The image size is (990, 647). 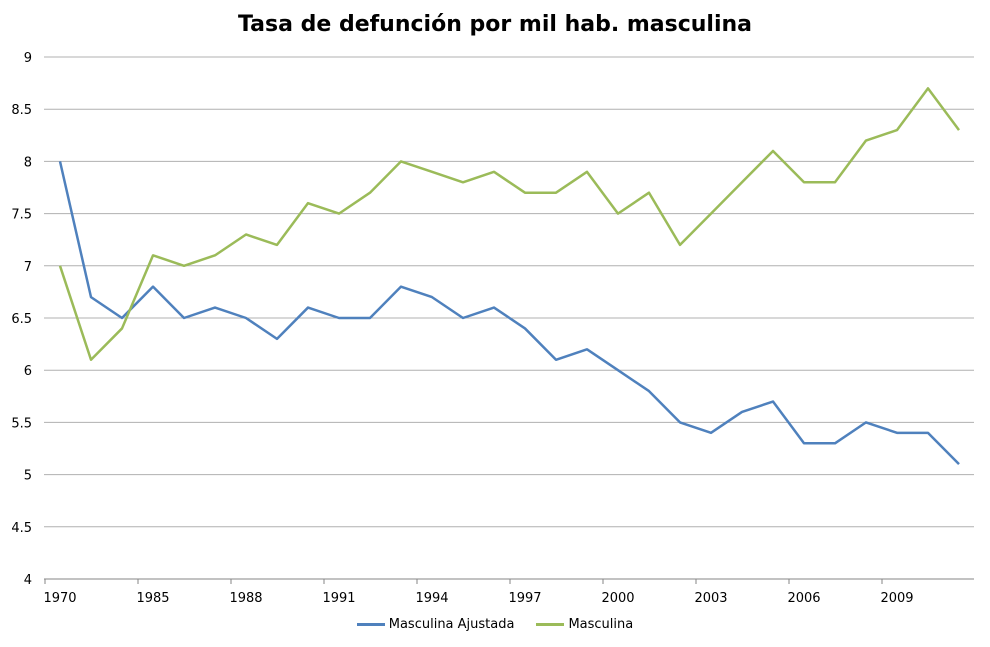 What do you see at coordinates (28, 162) in the screenshot?
I see `y-tick-label: 8` at bounding box center [28, 162].